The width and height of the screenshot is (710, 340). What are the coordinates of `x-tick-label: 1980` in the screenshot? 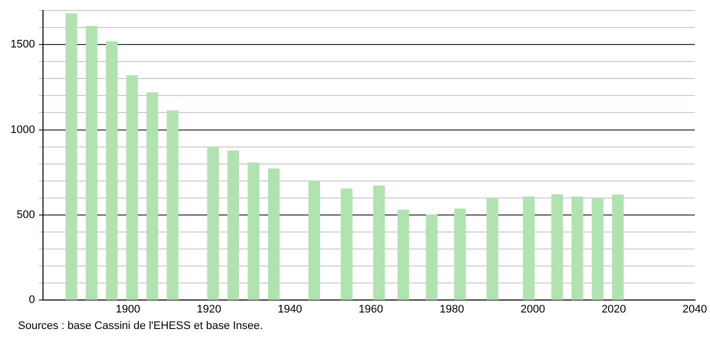 It's located at (452, 310).